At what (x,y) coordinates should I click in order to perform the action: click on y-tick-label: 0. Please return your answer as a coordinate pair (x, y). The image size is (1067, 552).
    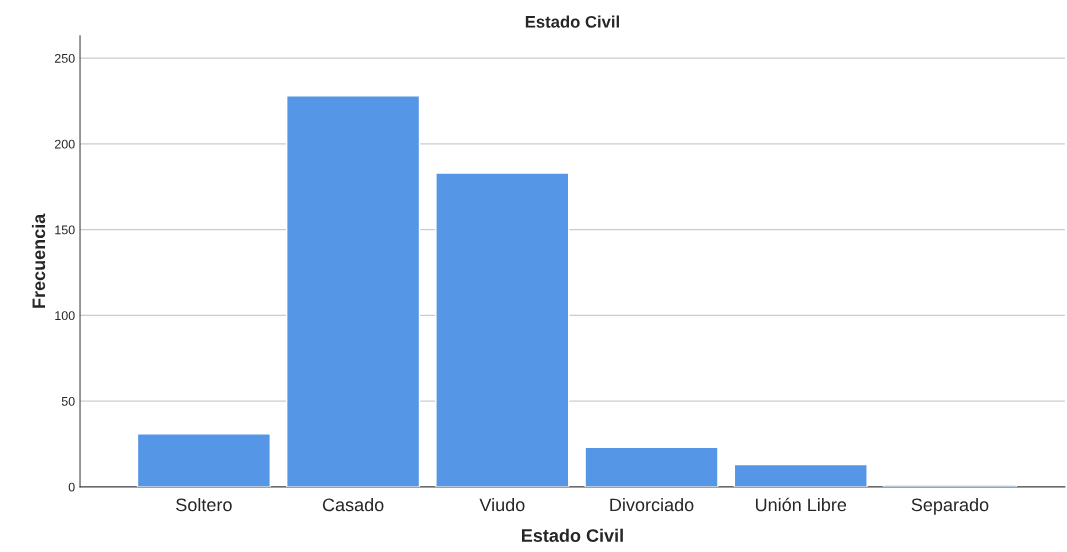
    Looking at the image, I should click on (71, 487).